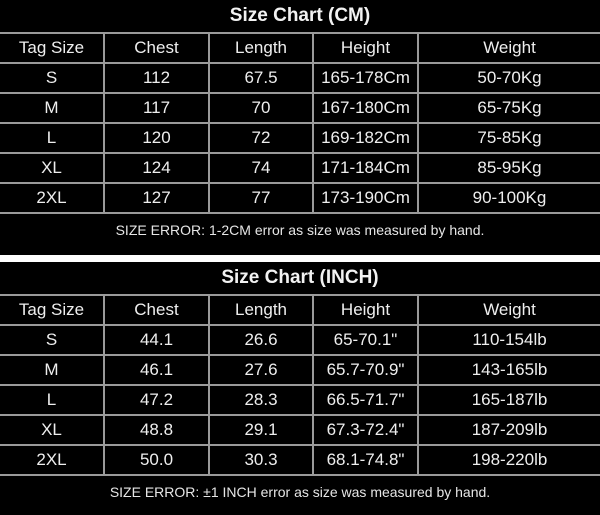  I want to click on table-row: S 44.1 26.6 65-70.1" 110-154lb, so click(300, 340).